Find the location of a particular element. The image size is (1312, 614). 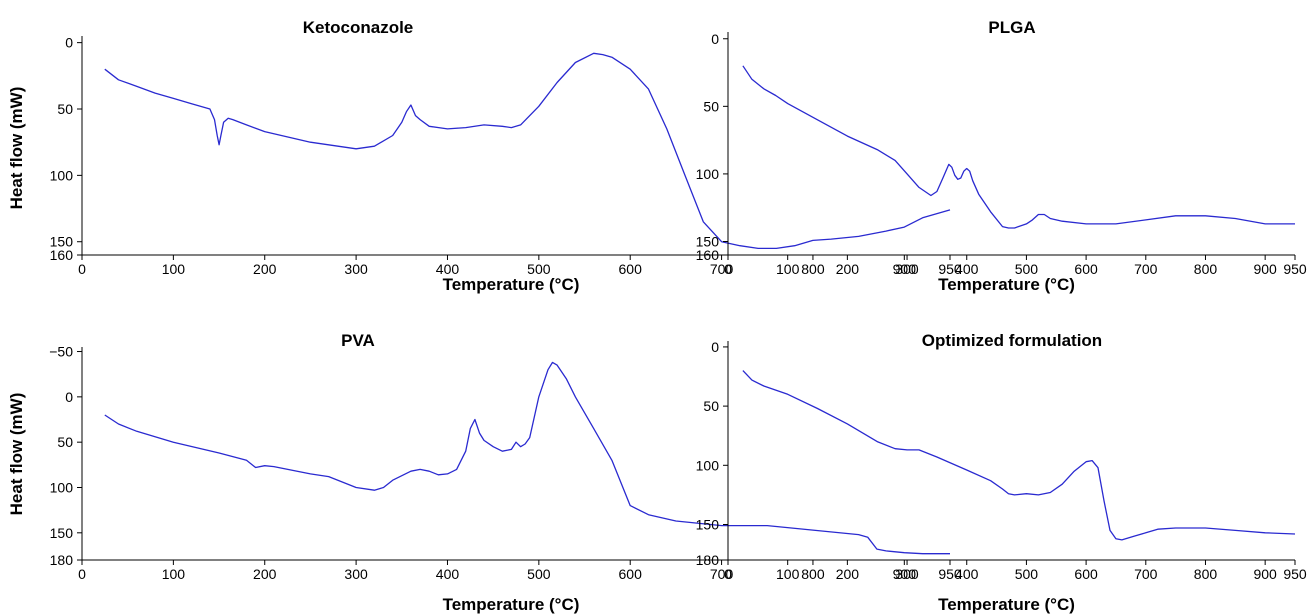

panel-title: PVA is located at coordinates (358, 340).